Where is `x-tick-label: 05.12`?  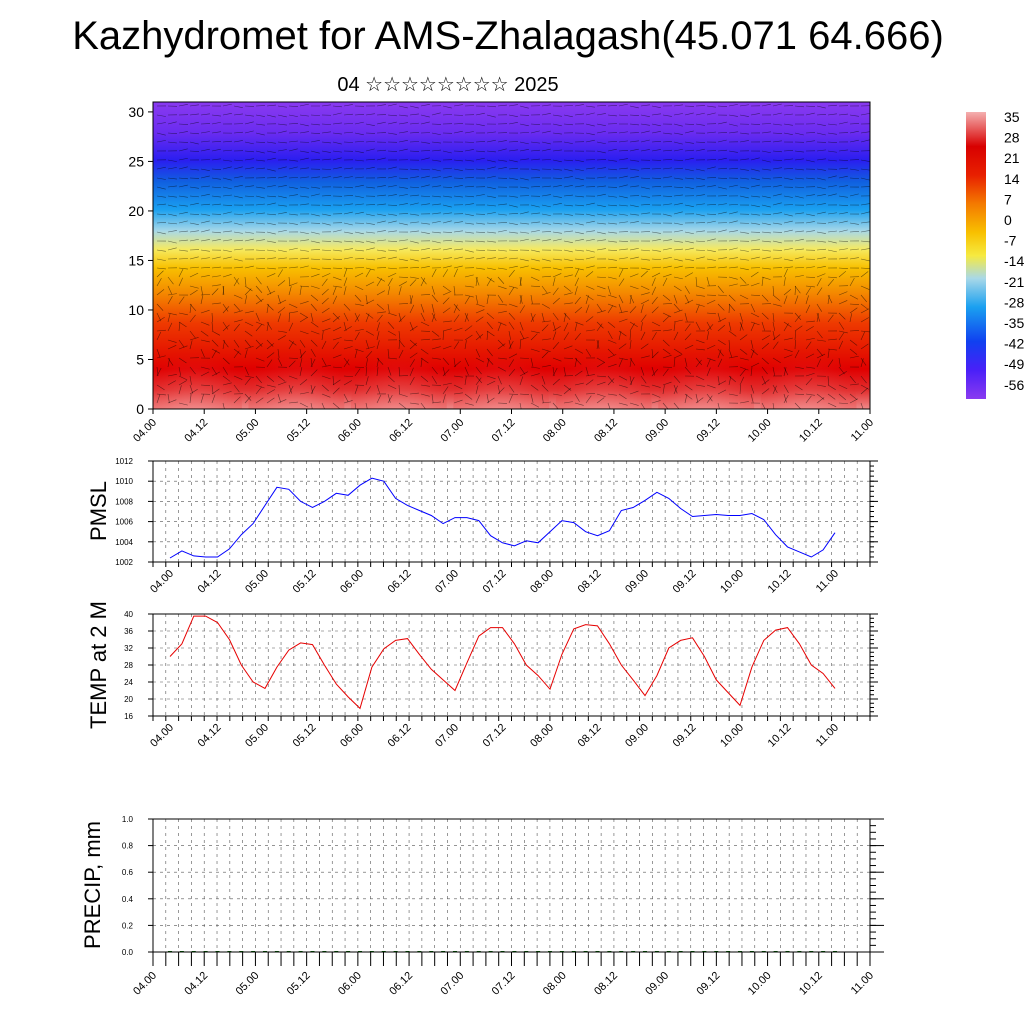 x-tick-label: 05.12 is located at coordinates (305, 736).